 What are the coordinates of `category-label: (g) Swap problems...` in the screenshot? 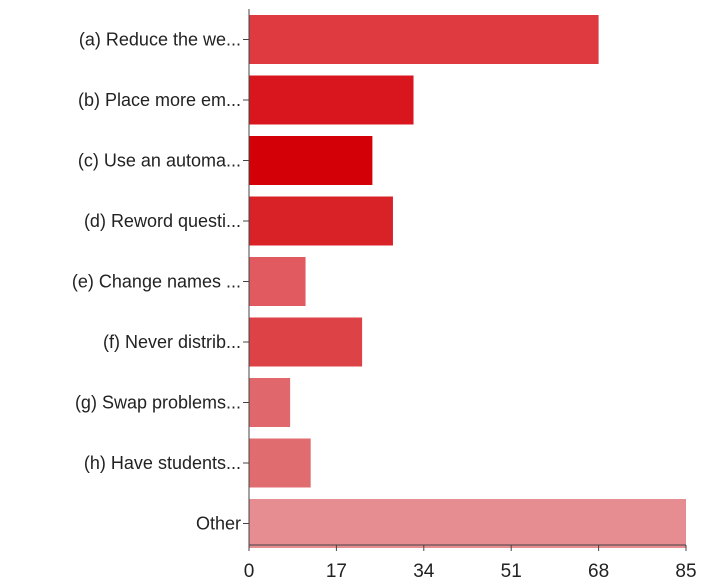 It's located at (158, 403).